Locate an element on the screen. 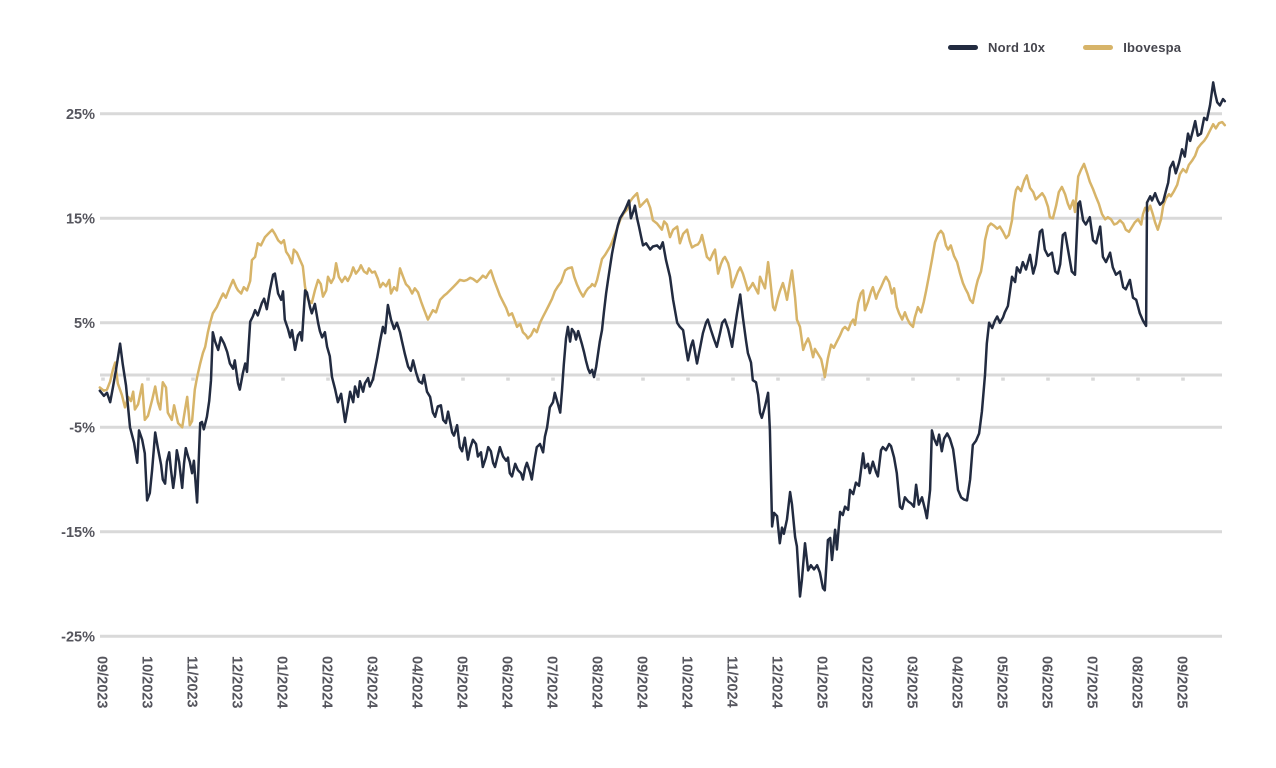 This screenshot has height=768, width=1276. legend-item-ibovespa: Ibovespa is located at coordinates (1132, 47).